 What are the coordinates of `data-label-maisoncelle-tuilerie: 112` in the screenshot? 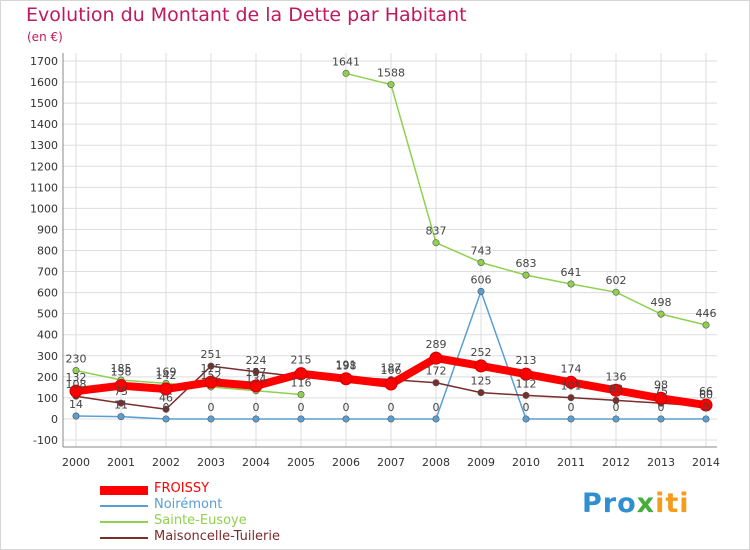 It's located at (526, 383).